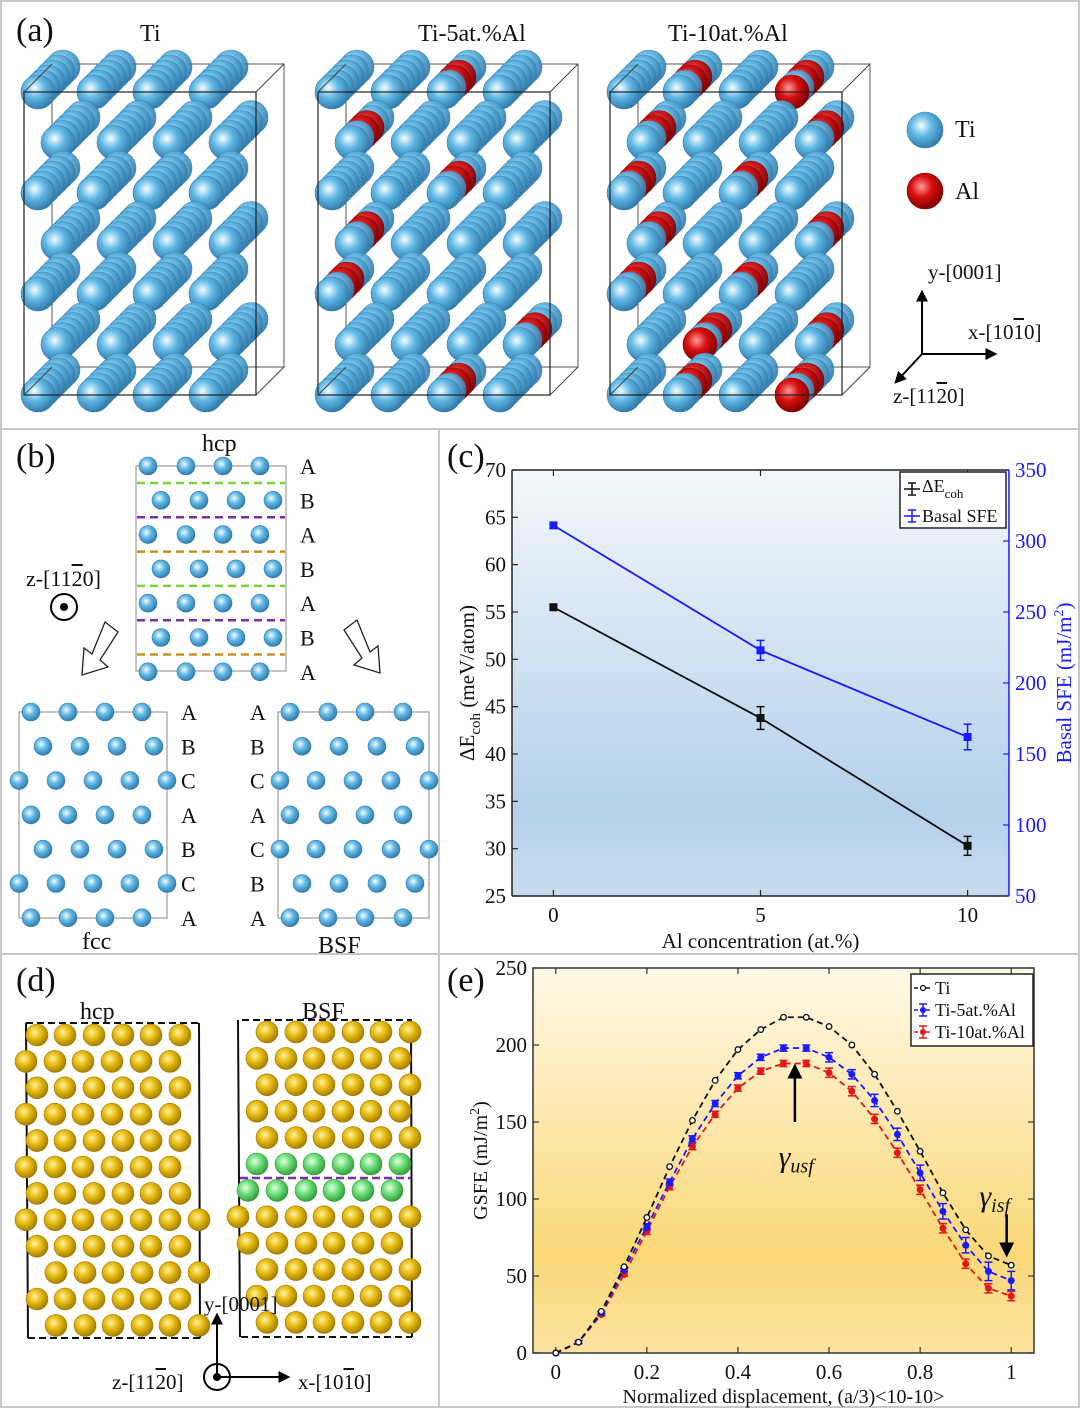  What do you see at coordinates (738, 1372) in the screenshot?
I see `x-tick-label: 0.4` at bounding box center [738, 1372].